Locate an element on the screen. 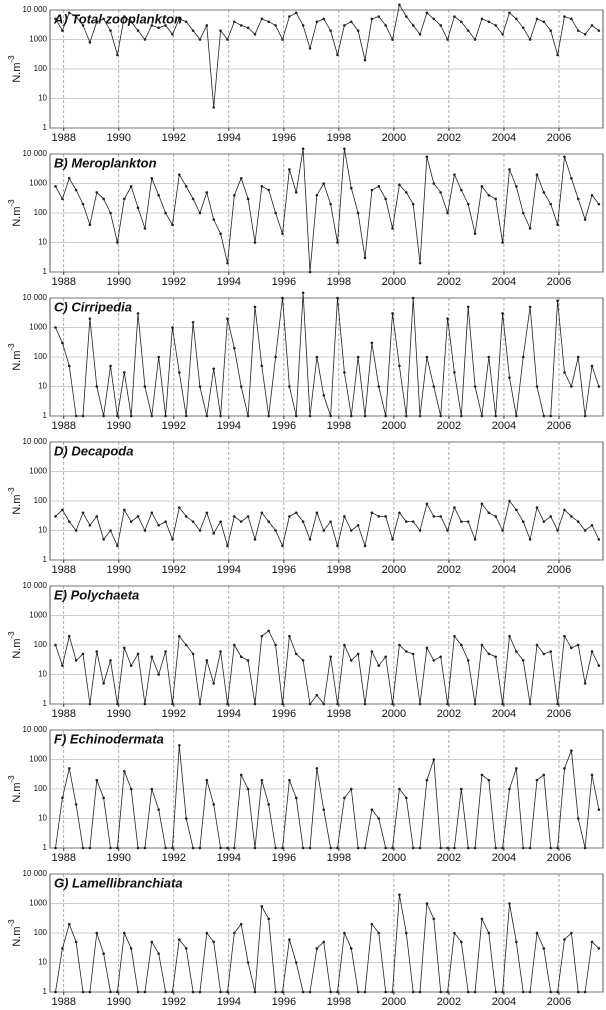 The image size is (606, 1010). series-line is located at coordinates (327, 354).